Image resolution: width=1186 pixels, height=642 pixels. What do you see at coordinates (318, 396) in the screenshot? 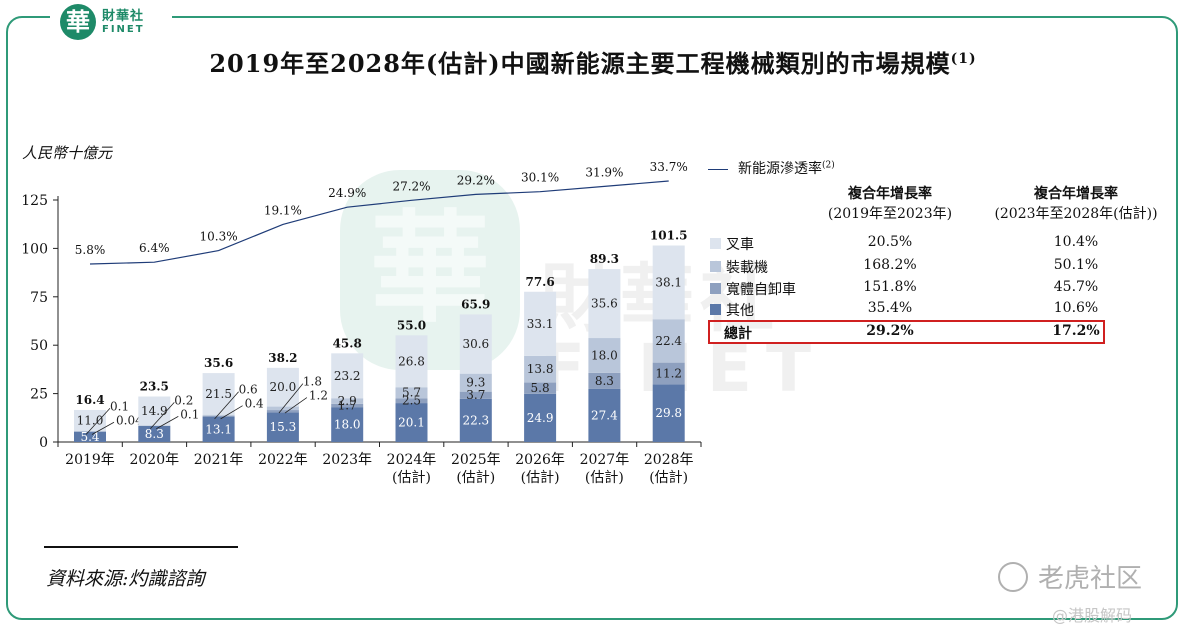
I see `data-label: 1.2` at bounding box center [318, 396].